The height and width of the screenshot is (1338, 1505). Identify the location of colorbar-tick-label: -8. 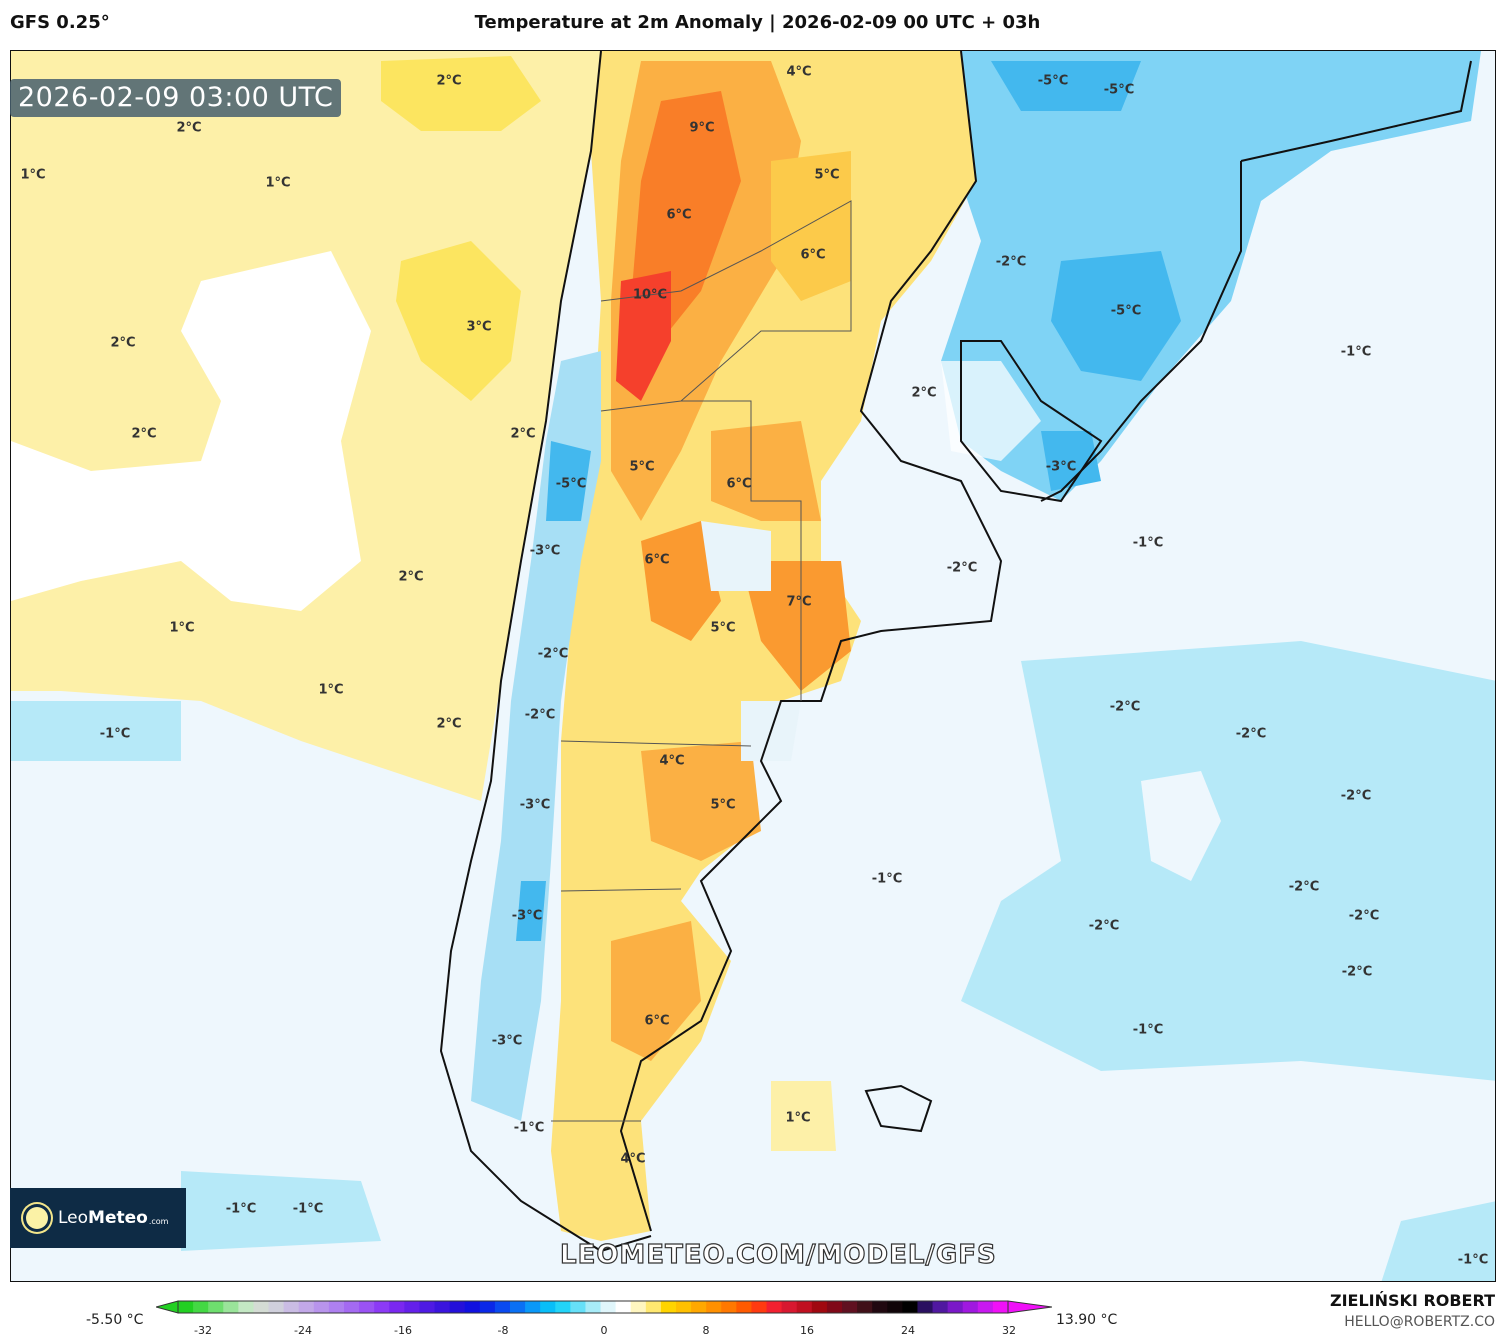
(503, 1330).